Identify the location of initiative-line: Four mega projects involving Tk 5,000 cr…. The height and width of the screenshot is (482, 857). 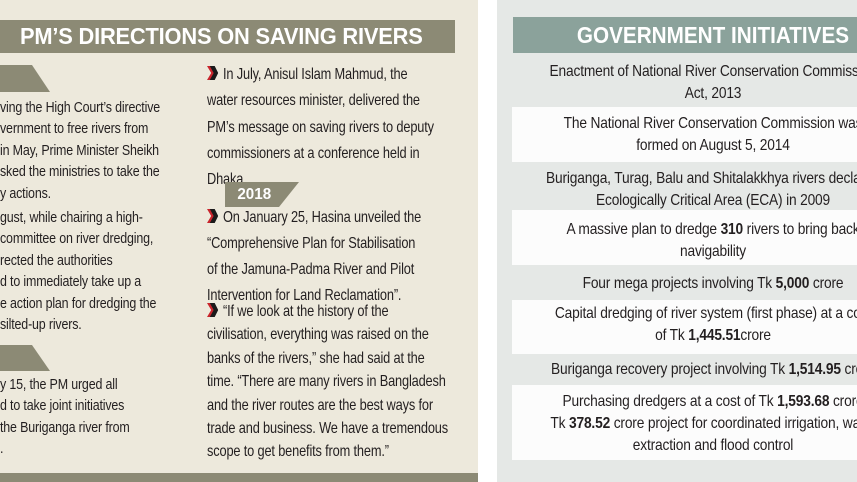
(713, 283).